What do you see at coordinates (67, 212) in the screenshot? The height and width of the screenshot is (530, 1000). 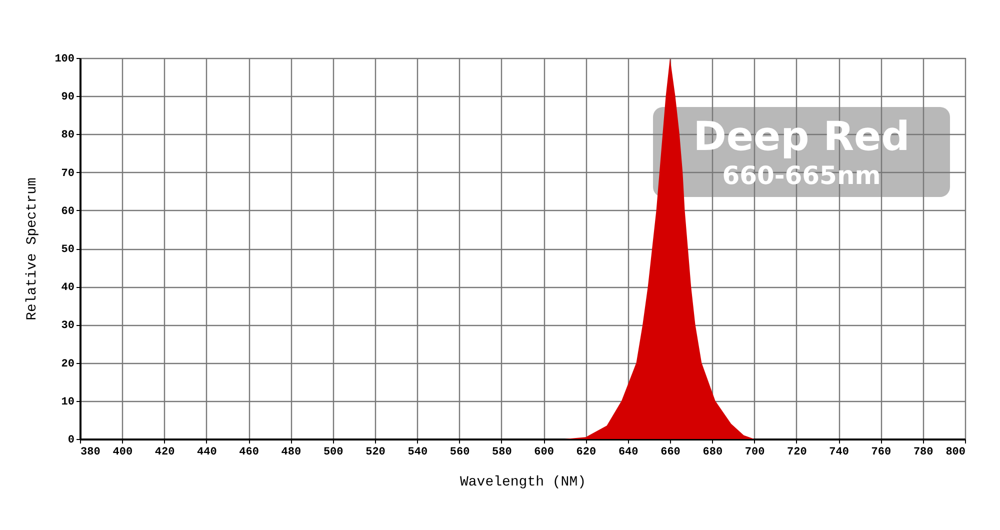 I see `y-tick-label: 60` at bounding box center [67, 212].